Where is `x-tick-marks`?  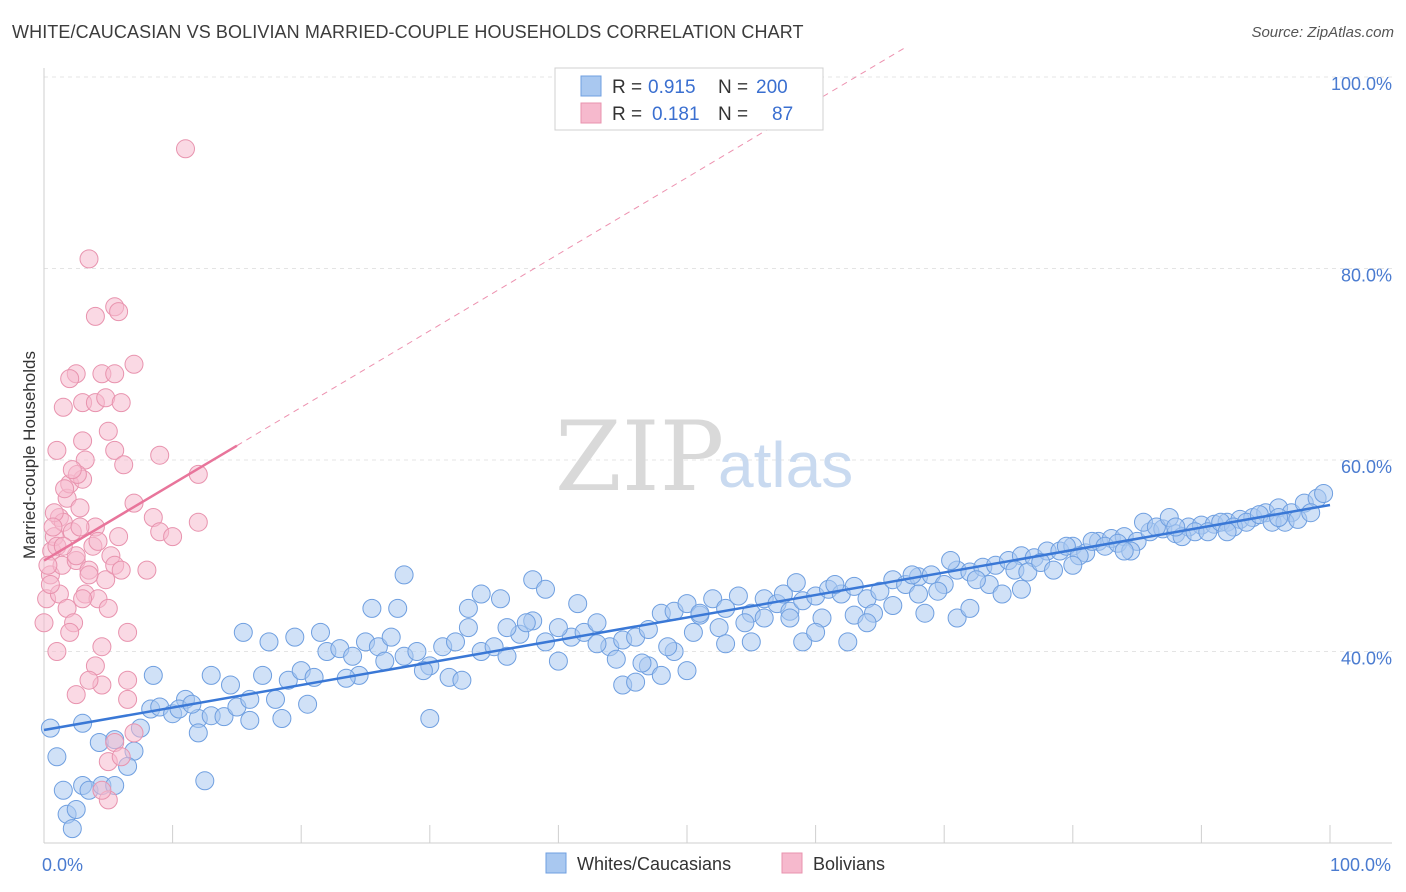 x-tick-marks is located at coordinates (687, 834).